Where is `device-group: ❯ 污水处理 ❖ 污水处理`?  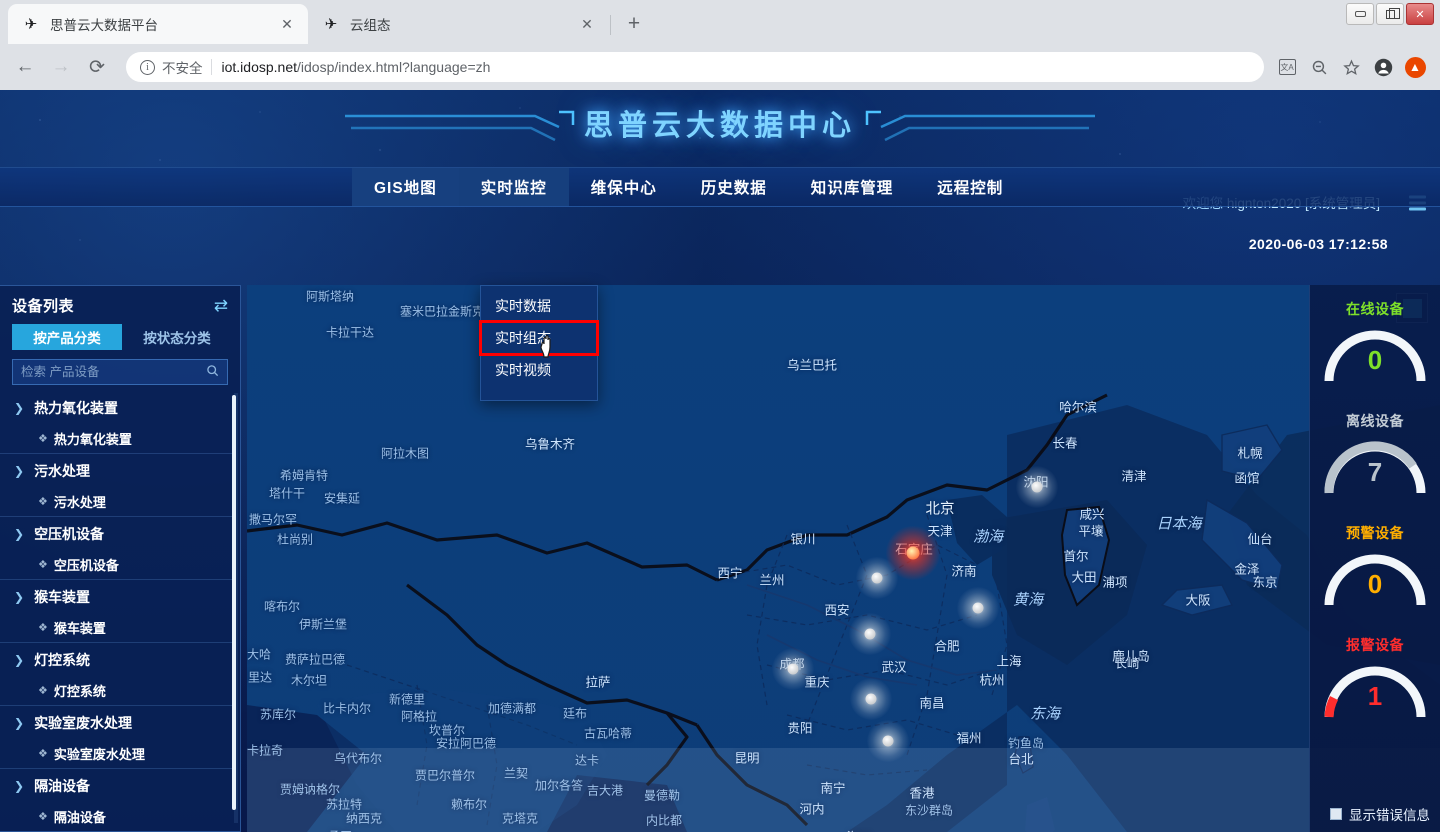
device-group: ❯ 污水处理 ❖ 污水处理 is located at coordinates (116, 484).